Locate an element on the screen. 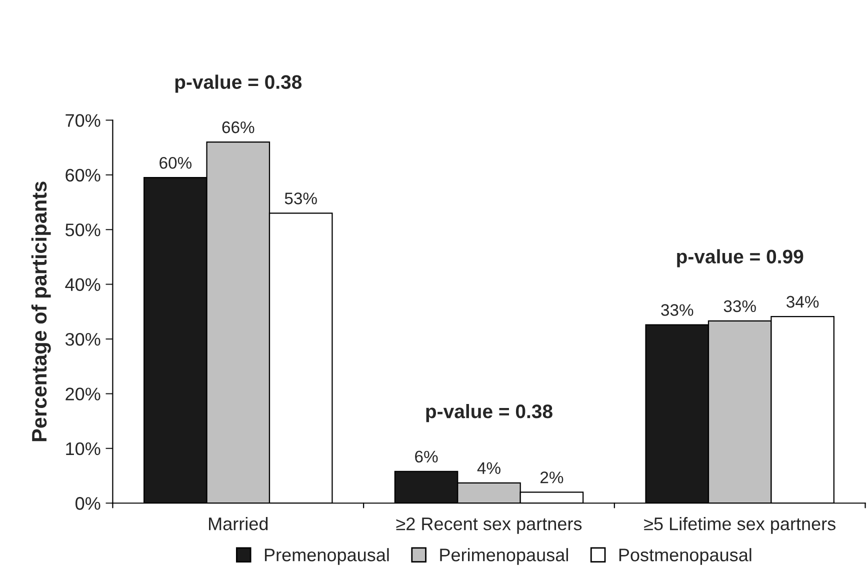 The width and height of the screenshot is (867, 575). y-tick-label: 50% is located at coordinates (82, 230).